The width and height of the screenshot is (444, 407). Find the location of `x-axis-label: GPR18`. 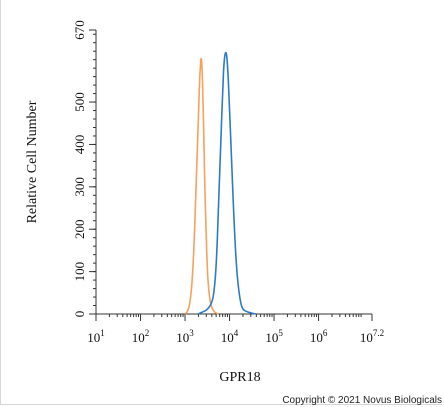

x-axis-label: GPR18 is located at coordinates (239, 377).